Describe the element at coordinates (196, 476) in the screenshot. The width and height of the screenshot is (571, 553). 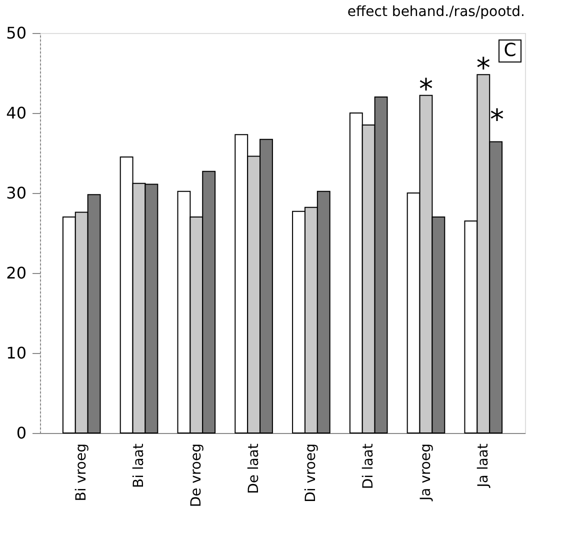
I see `x-tick-label: De vroeg` at that location.